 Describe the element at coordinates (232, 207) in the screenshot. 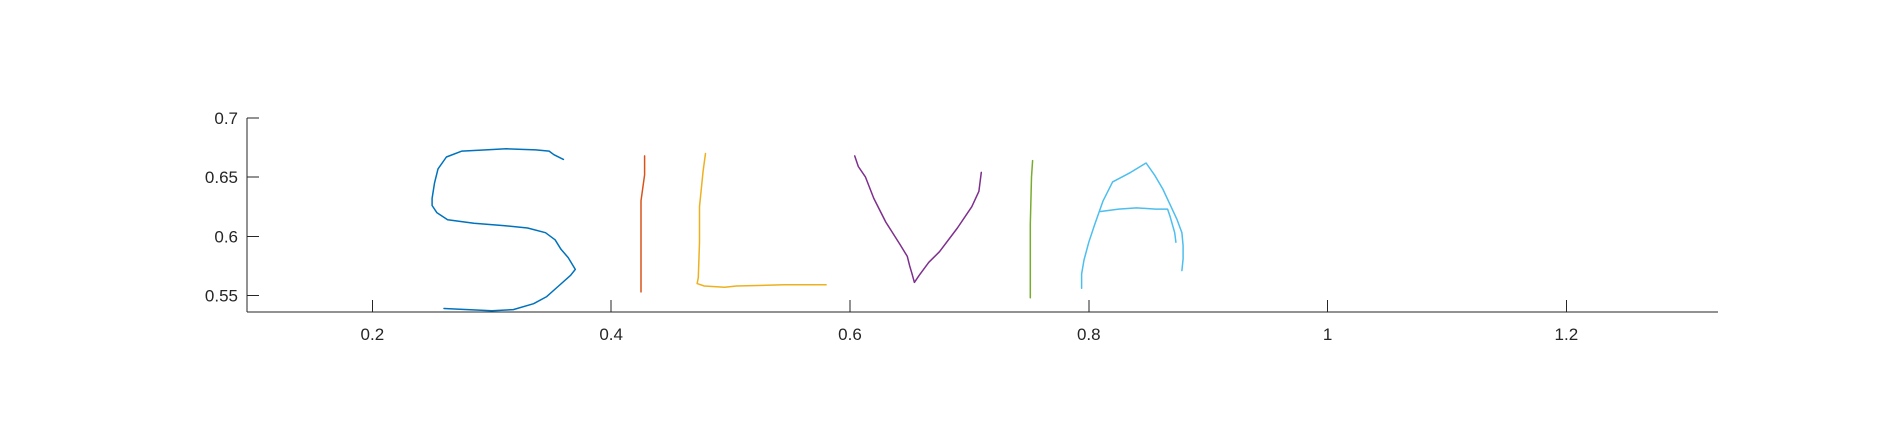

I see `y-axis-ticks: 0.55 0.6 0.65 0.7` at that location.